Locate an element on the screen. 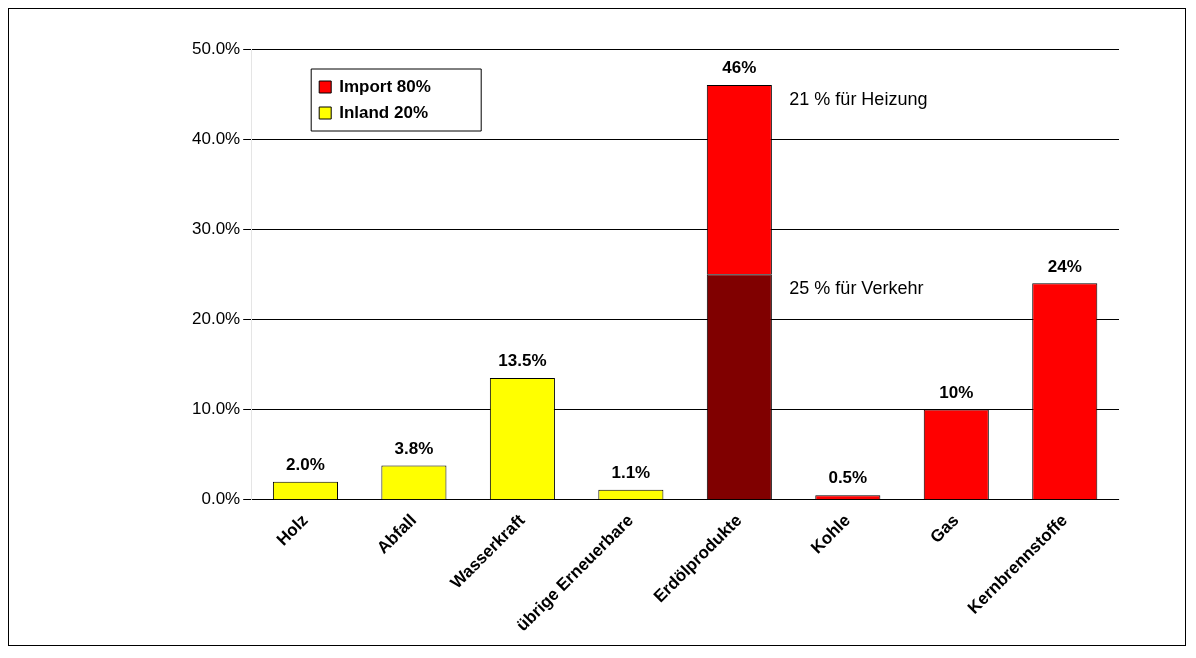  legend-label: Inland 20% is located at coordinates (384, 112).